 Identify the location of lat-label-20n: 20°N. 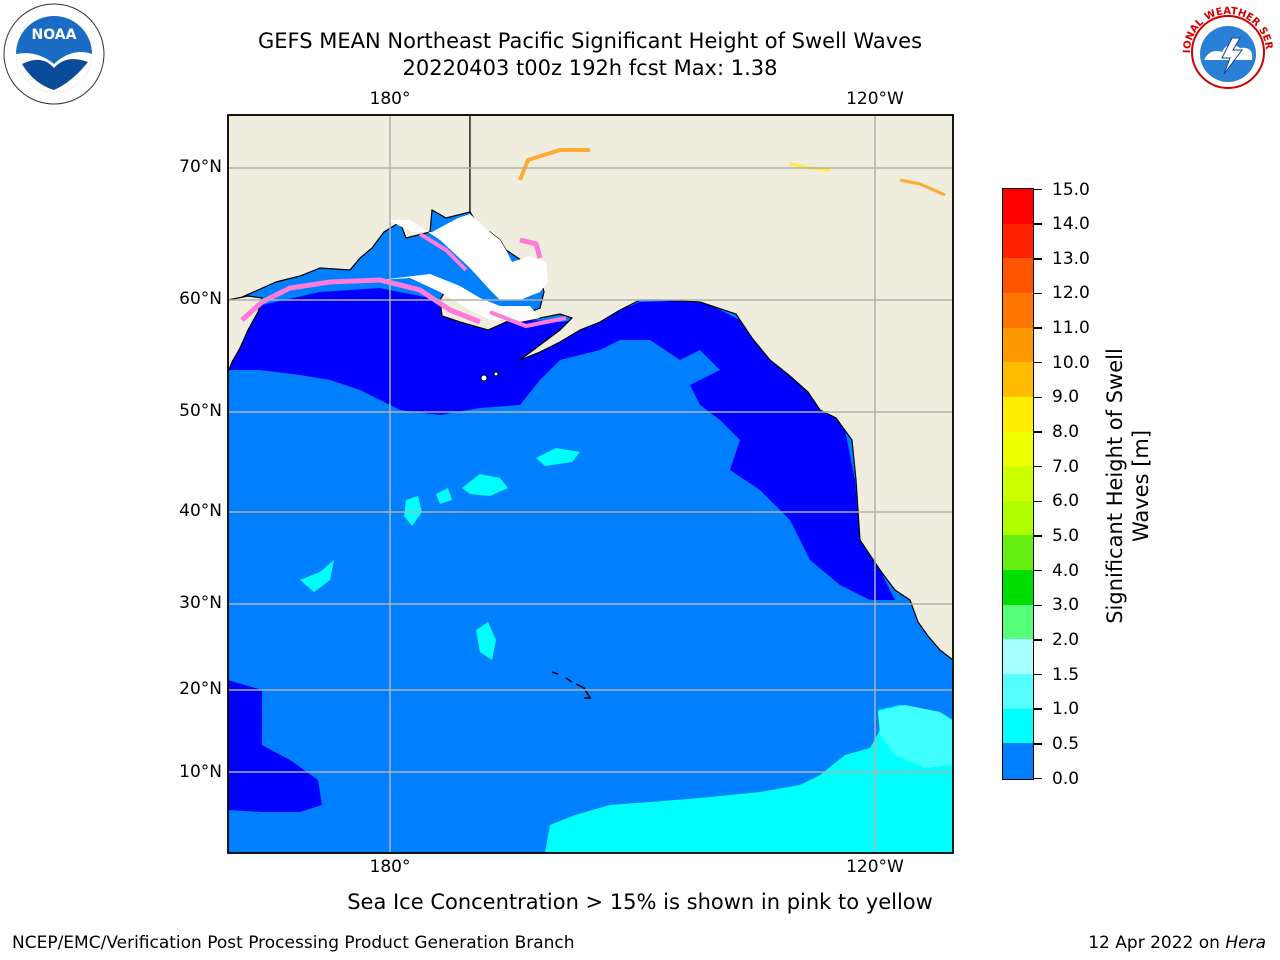
(200, 689).